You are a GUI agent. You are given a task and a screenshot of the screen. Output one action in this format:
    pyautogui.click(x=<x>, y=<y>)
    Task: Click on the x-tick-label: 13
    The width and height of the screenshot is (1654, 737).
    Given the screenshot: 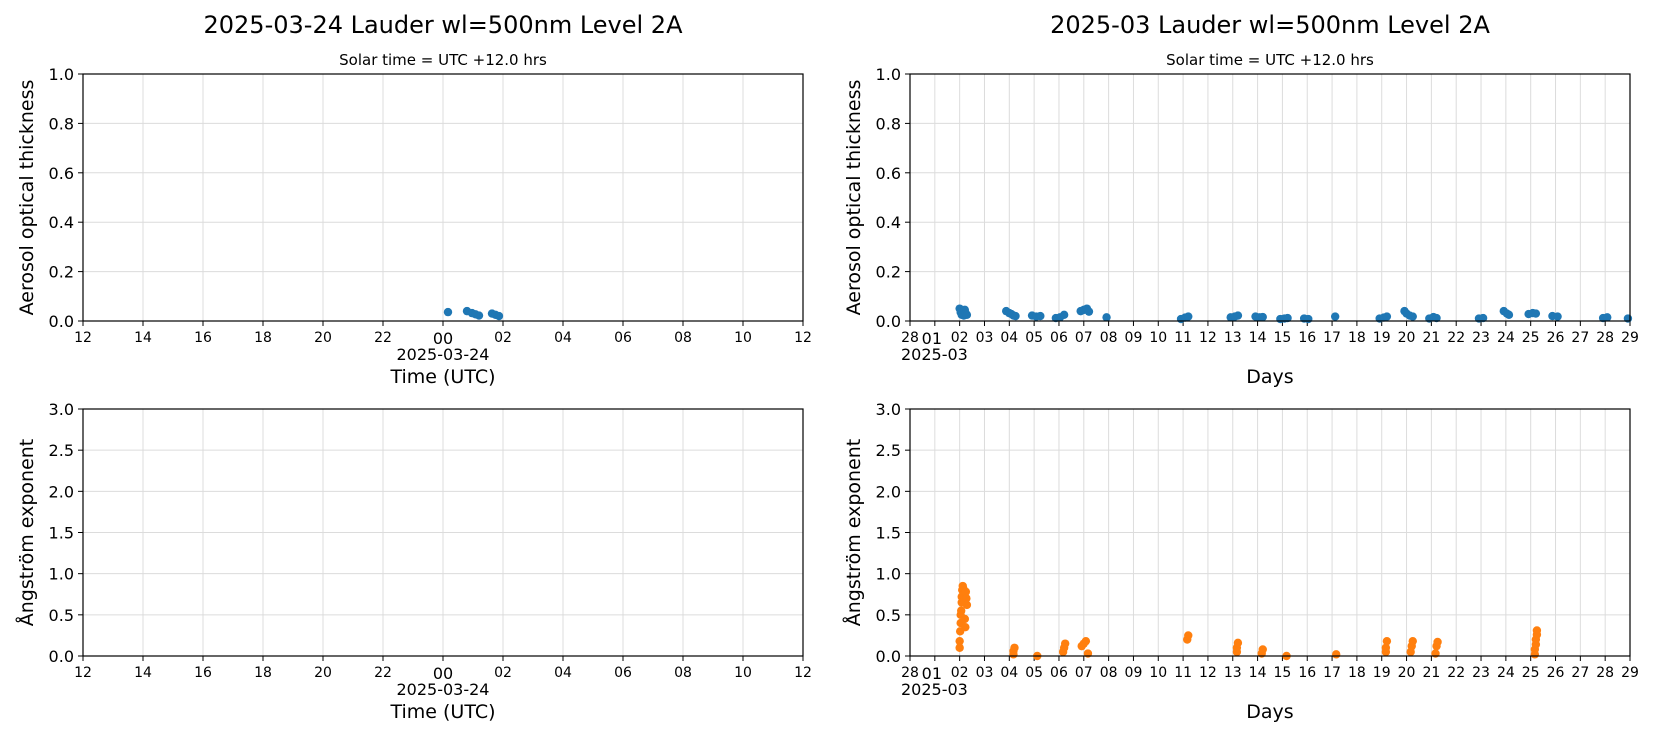 What is the action you would take?
    pyautogui.click(x=1233, y=338)
    